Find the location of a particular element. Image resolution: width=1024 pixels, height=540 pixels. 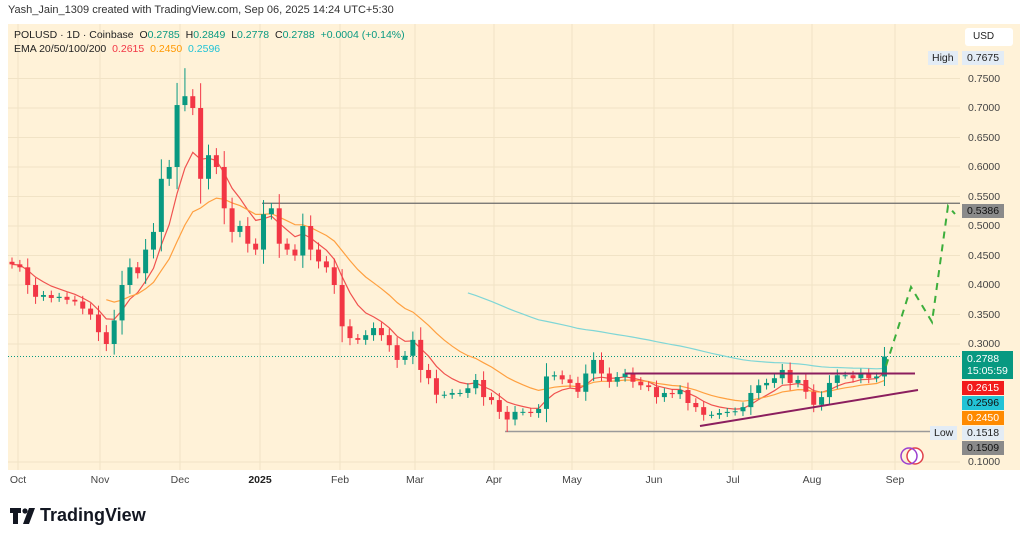

ema20-price-label: 0.2615 is located at coordinates (983, 388).